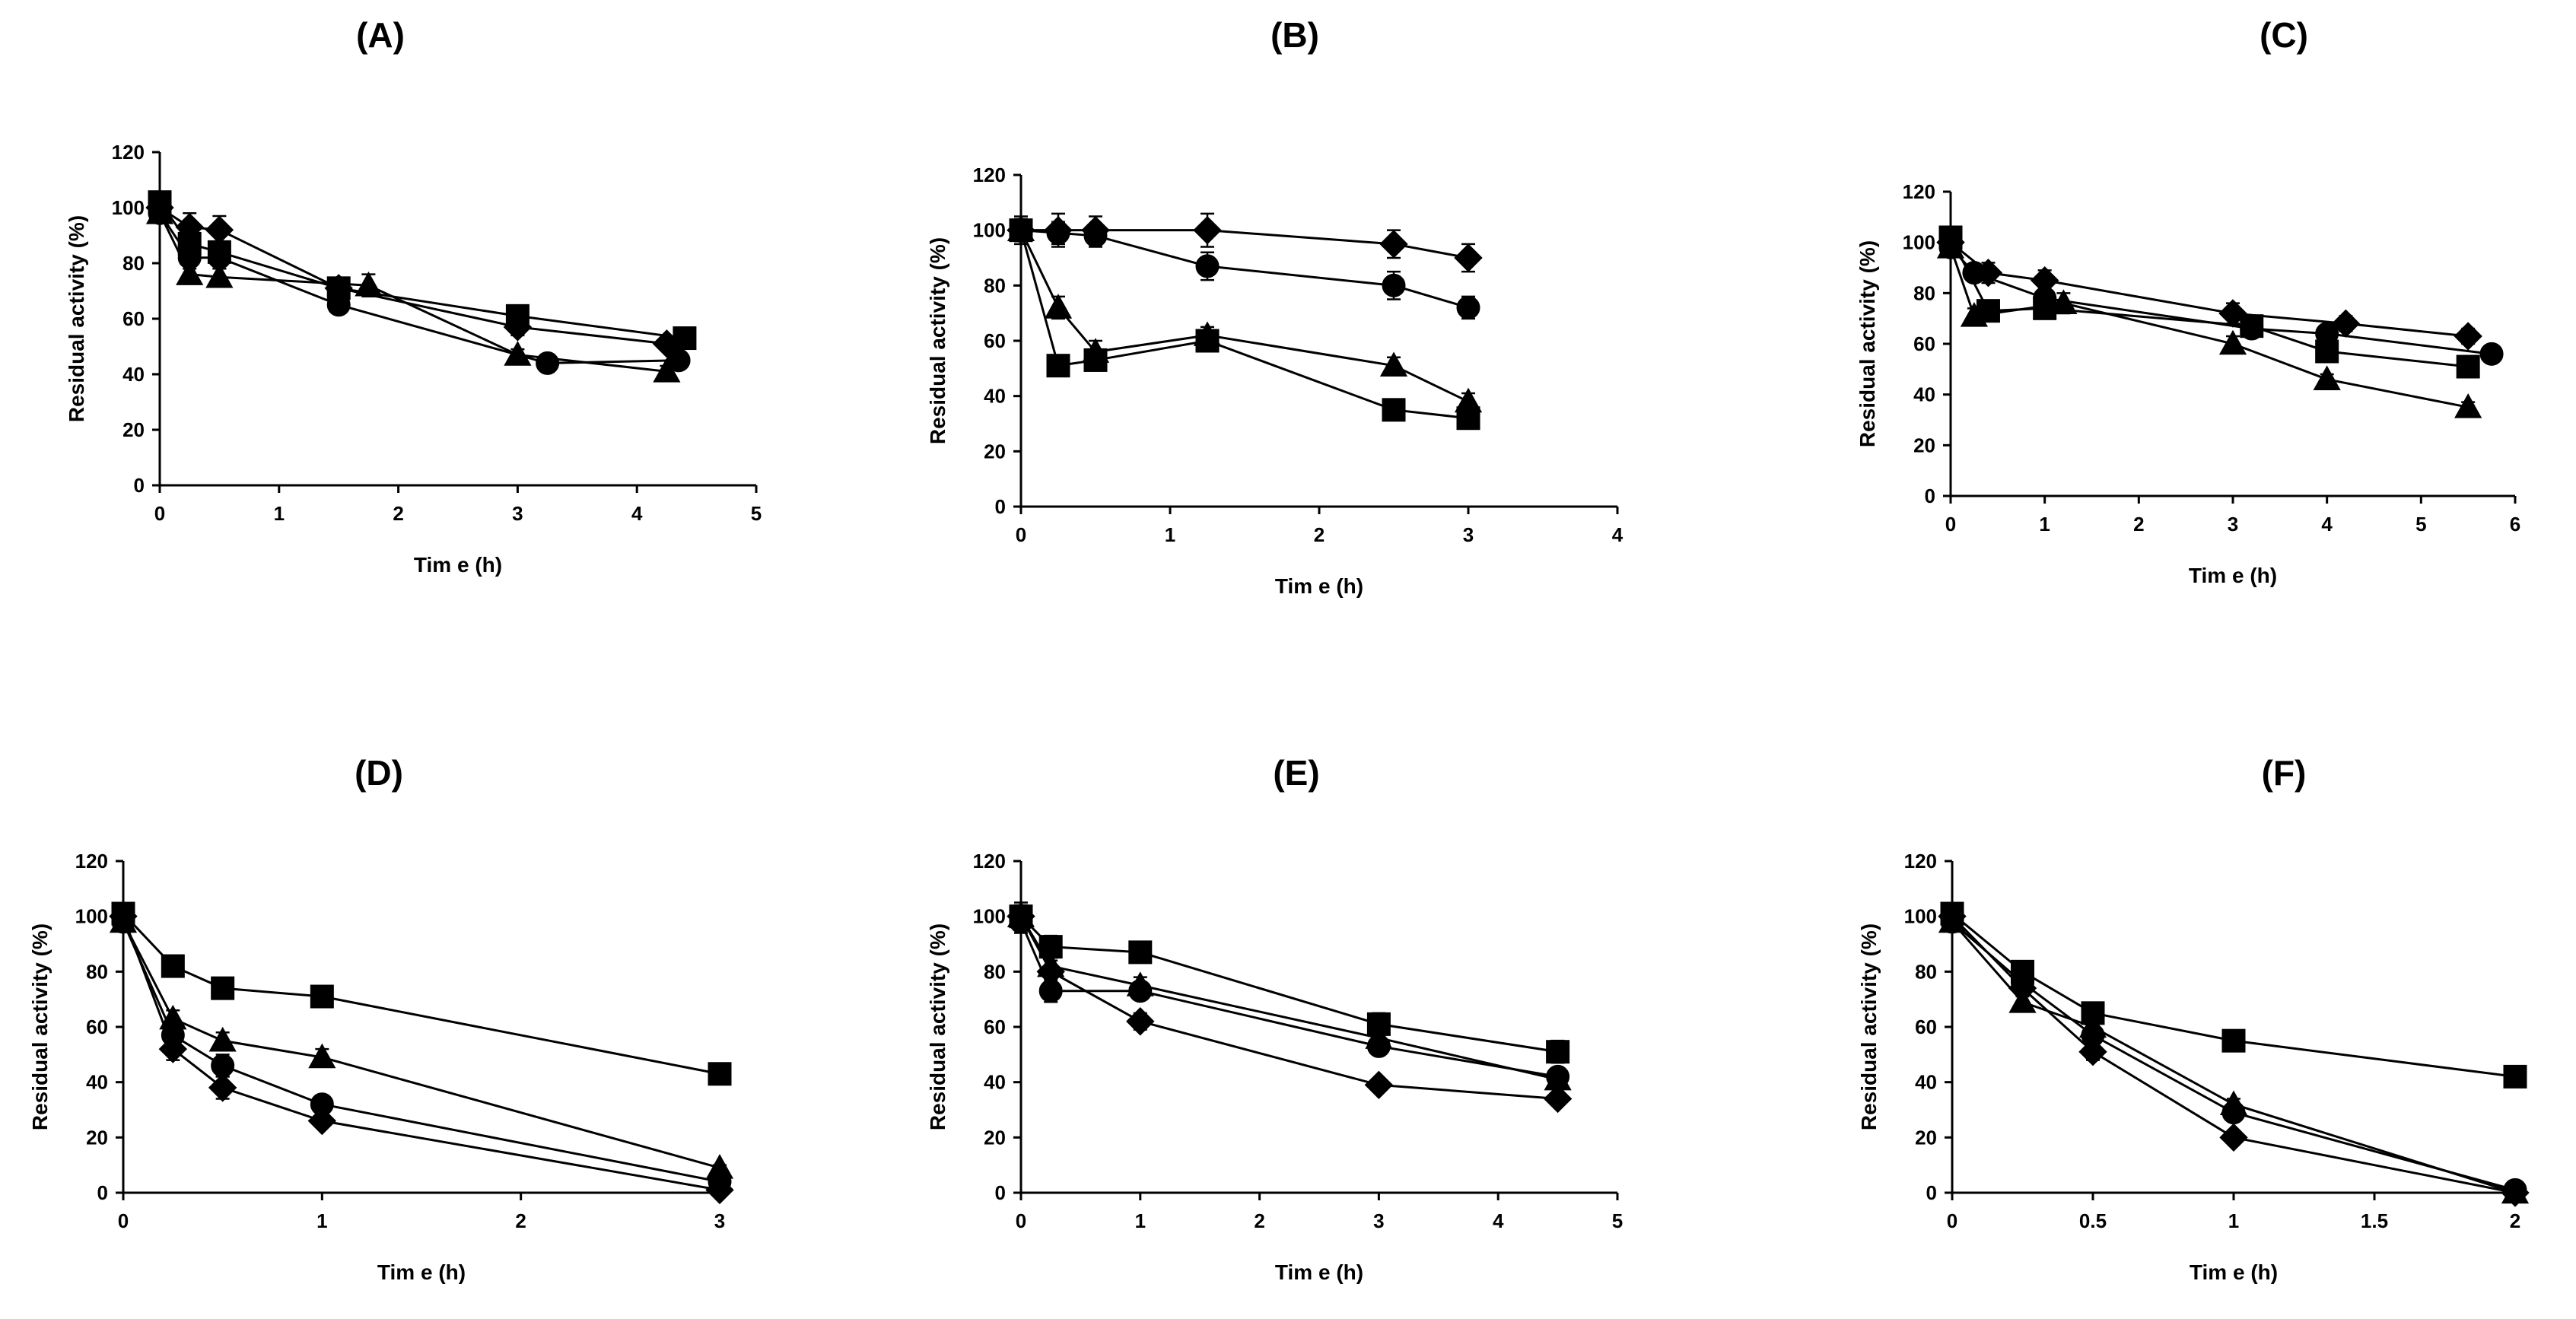 The width and height of the screenshot is (2576, 1319). What do you see at coordinates (2285, 773) in the screenshot?
I see `panel-label: (F)` at bounding box center [2285, 773].